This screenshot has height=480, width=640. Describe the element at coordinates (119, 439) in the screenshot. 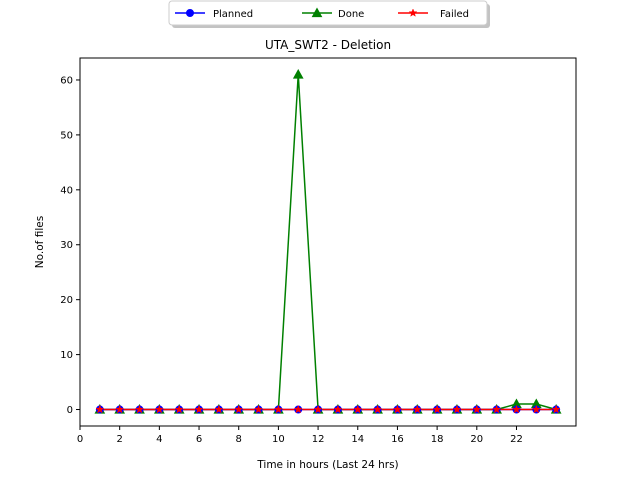

I see `x-tick-label: 2` at that location.